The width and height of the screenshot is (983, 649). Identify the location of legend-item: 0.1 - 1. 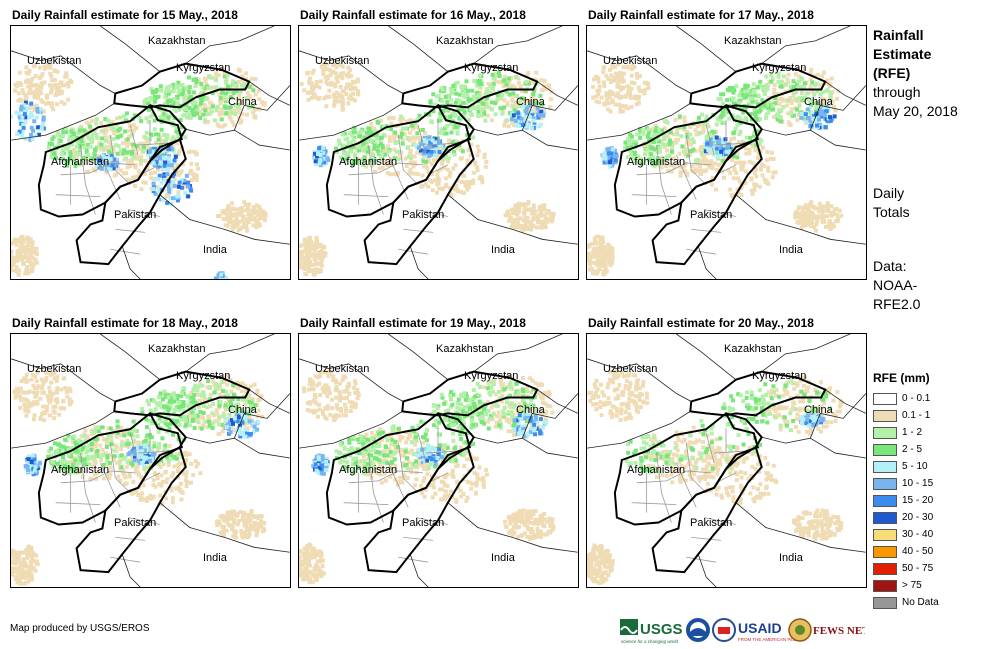
(906, 415).